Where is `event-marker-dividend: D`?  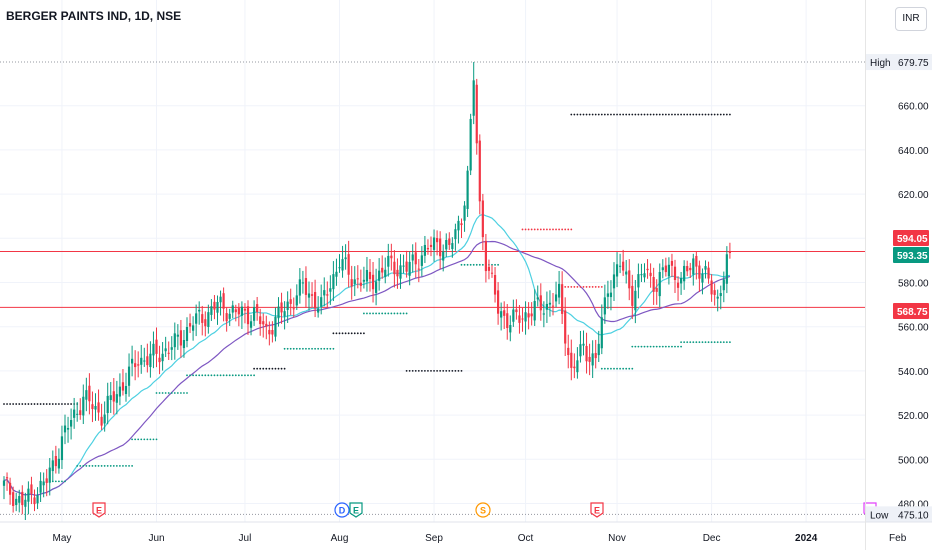
event-marker-dividend: D is located at coordinates (342, 510).